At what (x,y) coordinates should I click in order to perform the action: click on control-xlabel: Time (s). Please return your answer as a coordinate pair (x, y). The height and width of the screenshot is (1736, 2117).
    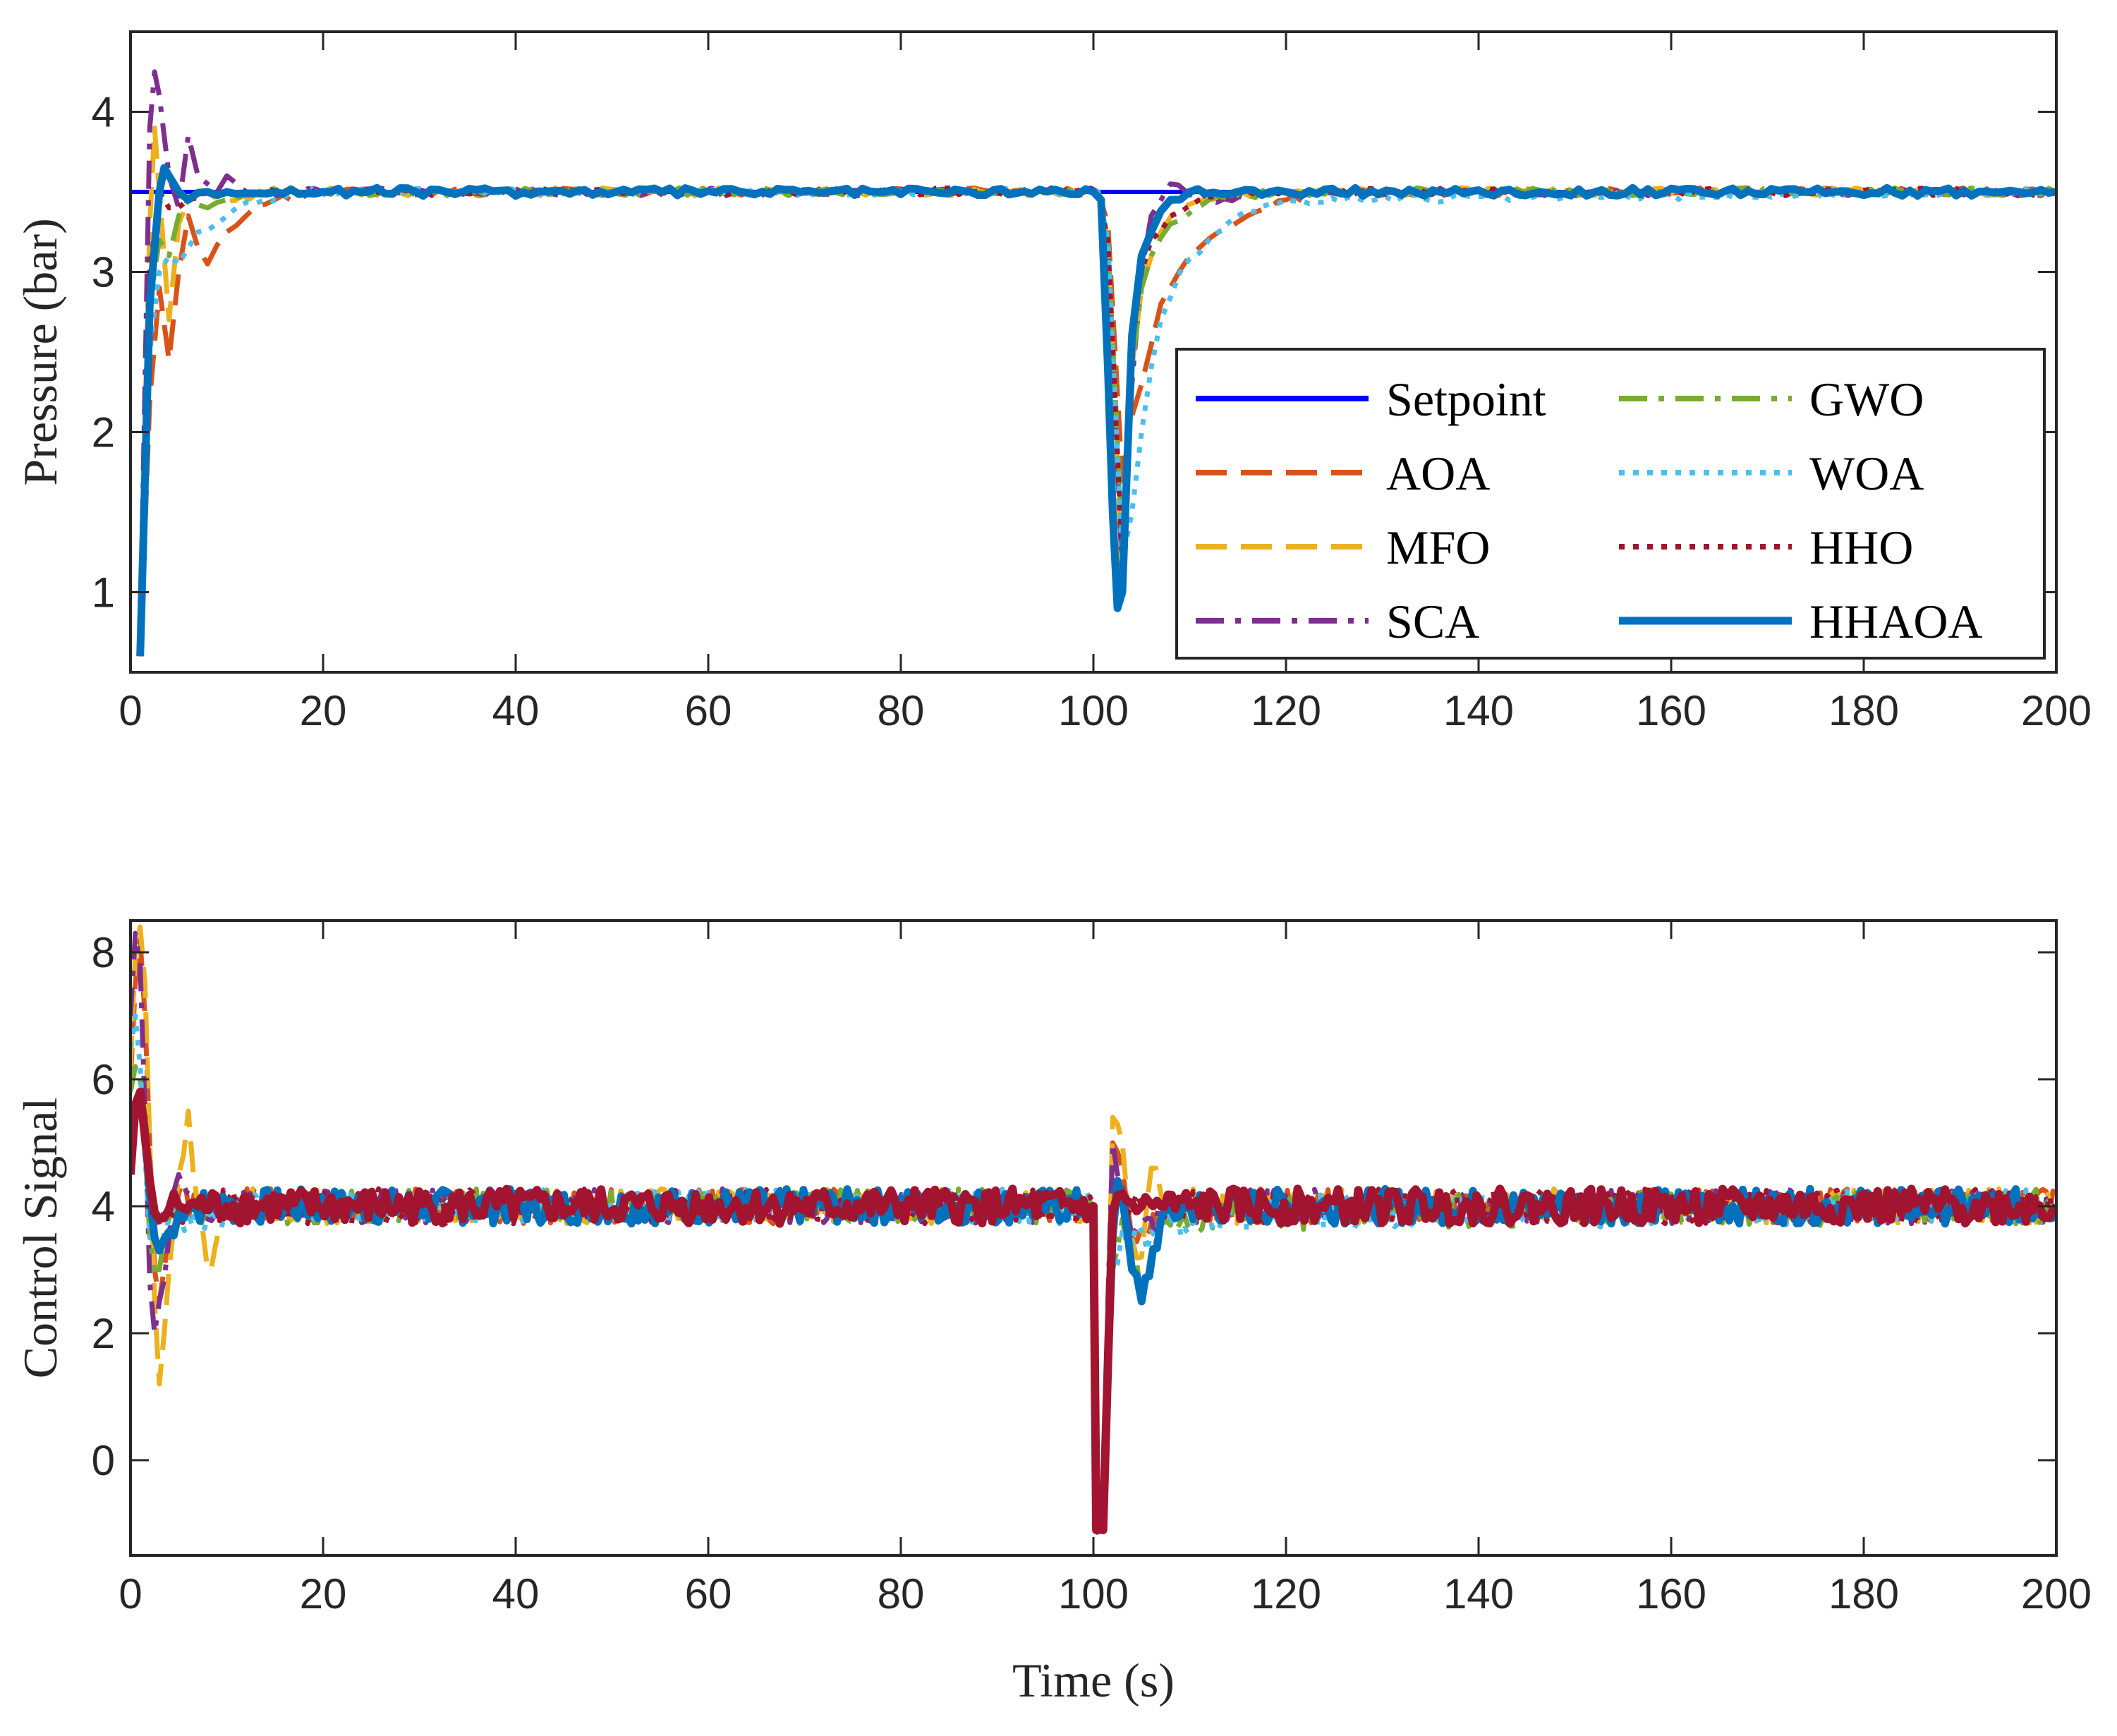
    Looking at the image, I should click on (1093, 1680).